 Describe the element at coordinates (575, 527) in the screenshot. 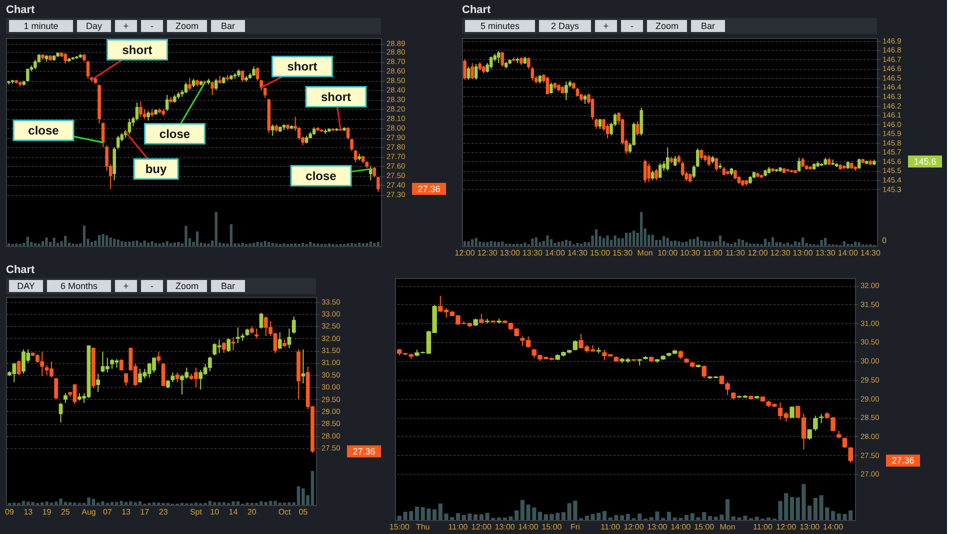

I see `x-tick-label: Fri` at that location.